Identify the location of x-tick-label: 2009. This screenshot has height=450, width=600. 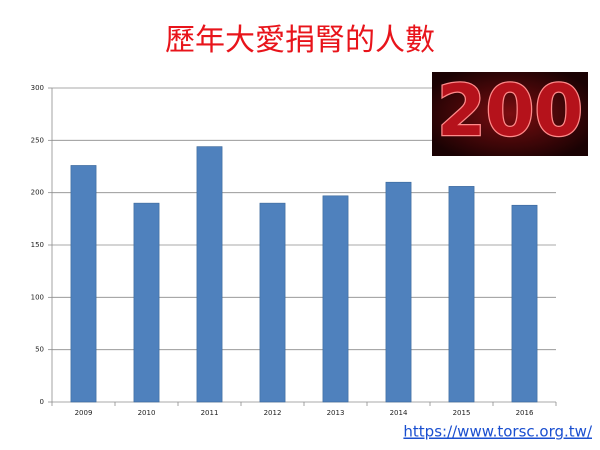
(84, 413).